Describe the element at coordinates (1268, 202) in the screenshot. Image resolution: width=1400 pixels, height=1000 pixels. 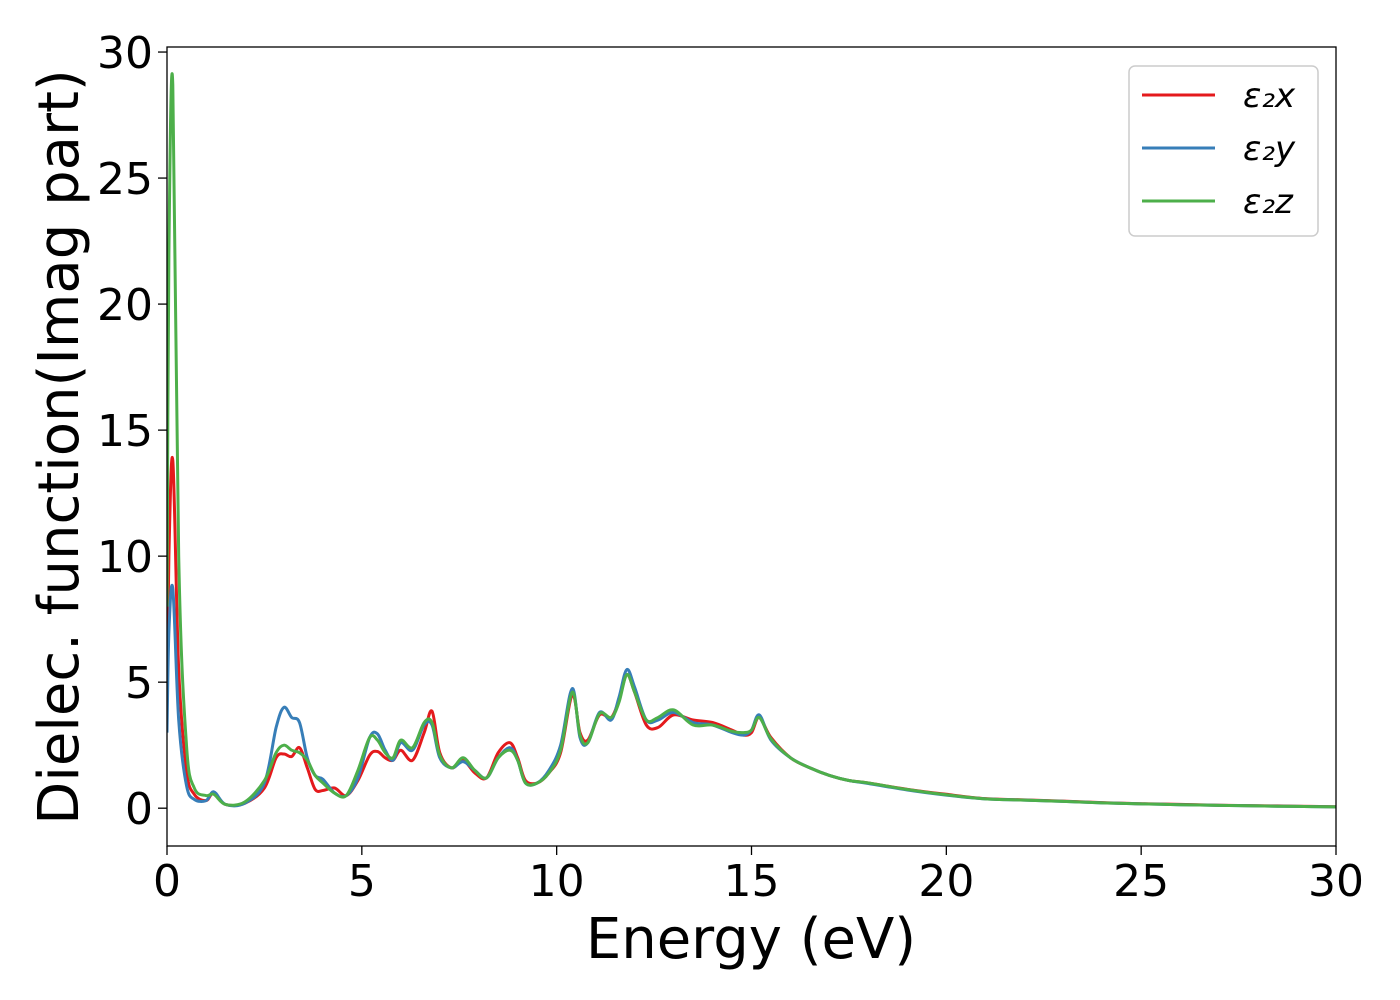
I see `legend-label-3: ε₂z` at that location.